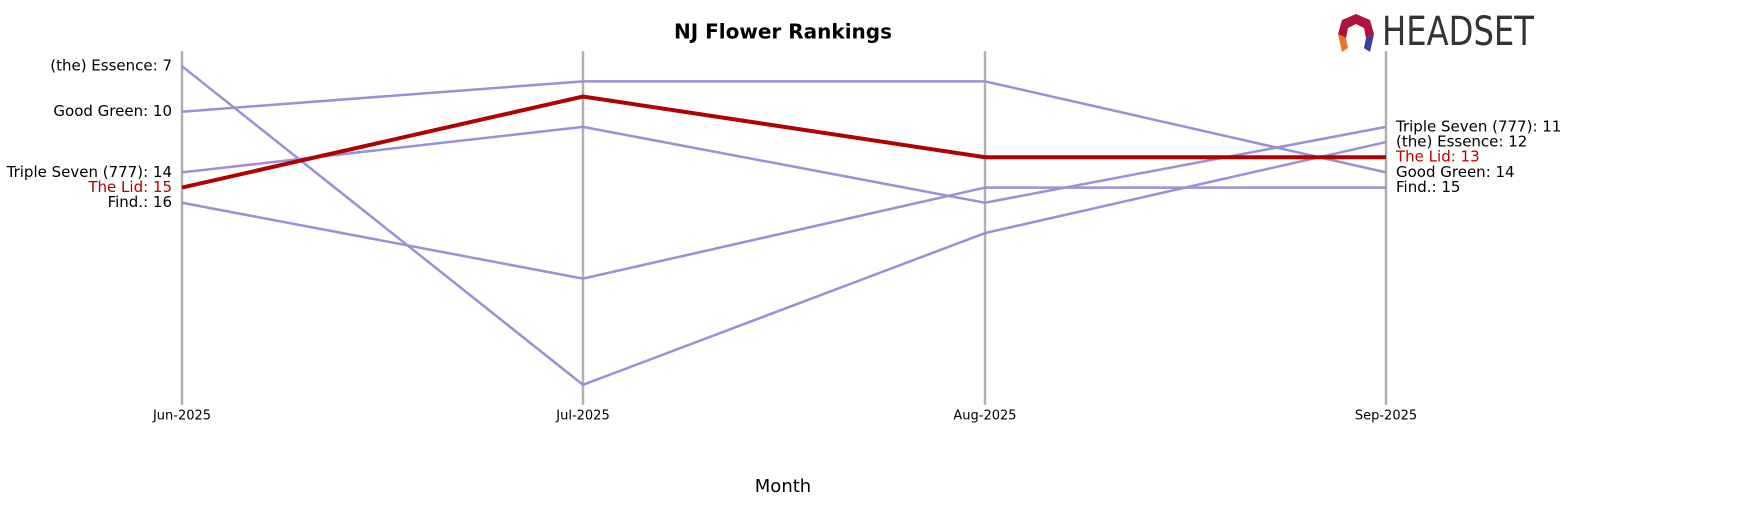 The image size is (1753, 507). Describe the element at coordinates (1458, 32) in the screenshot. I see `logo-text: HEADSET` at that location.